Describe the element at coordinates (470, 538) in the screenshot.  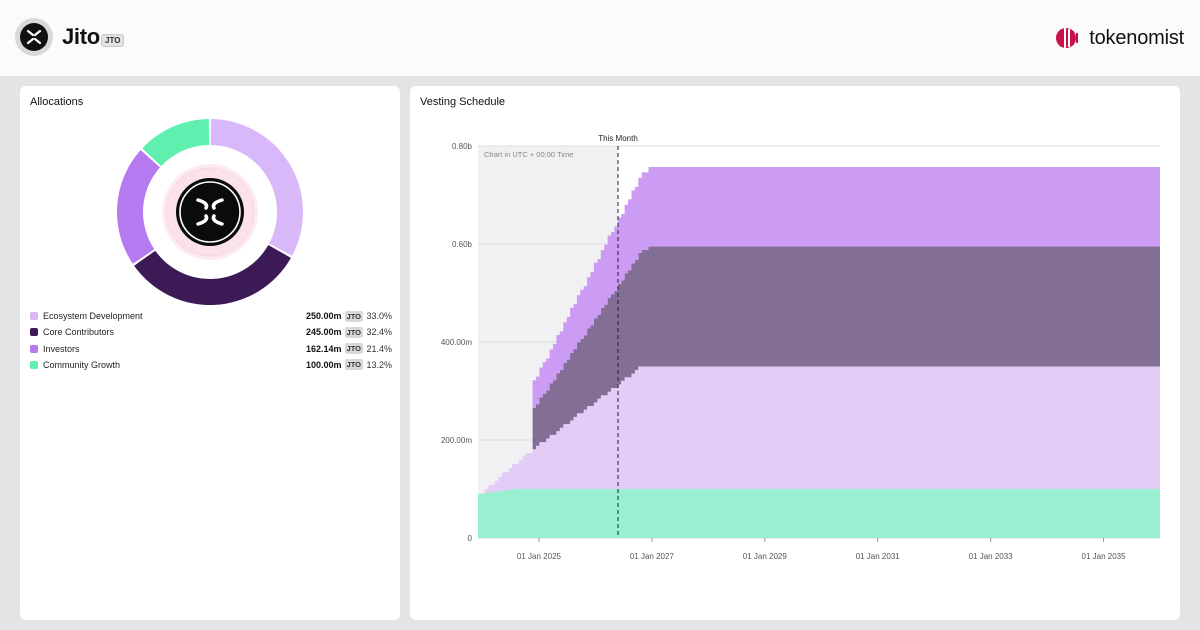
I see `y-tick-label: 0` at that location.